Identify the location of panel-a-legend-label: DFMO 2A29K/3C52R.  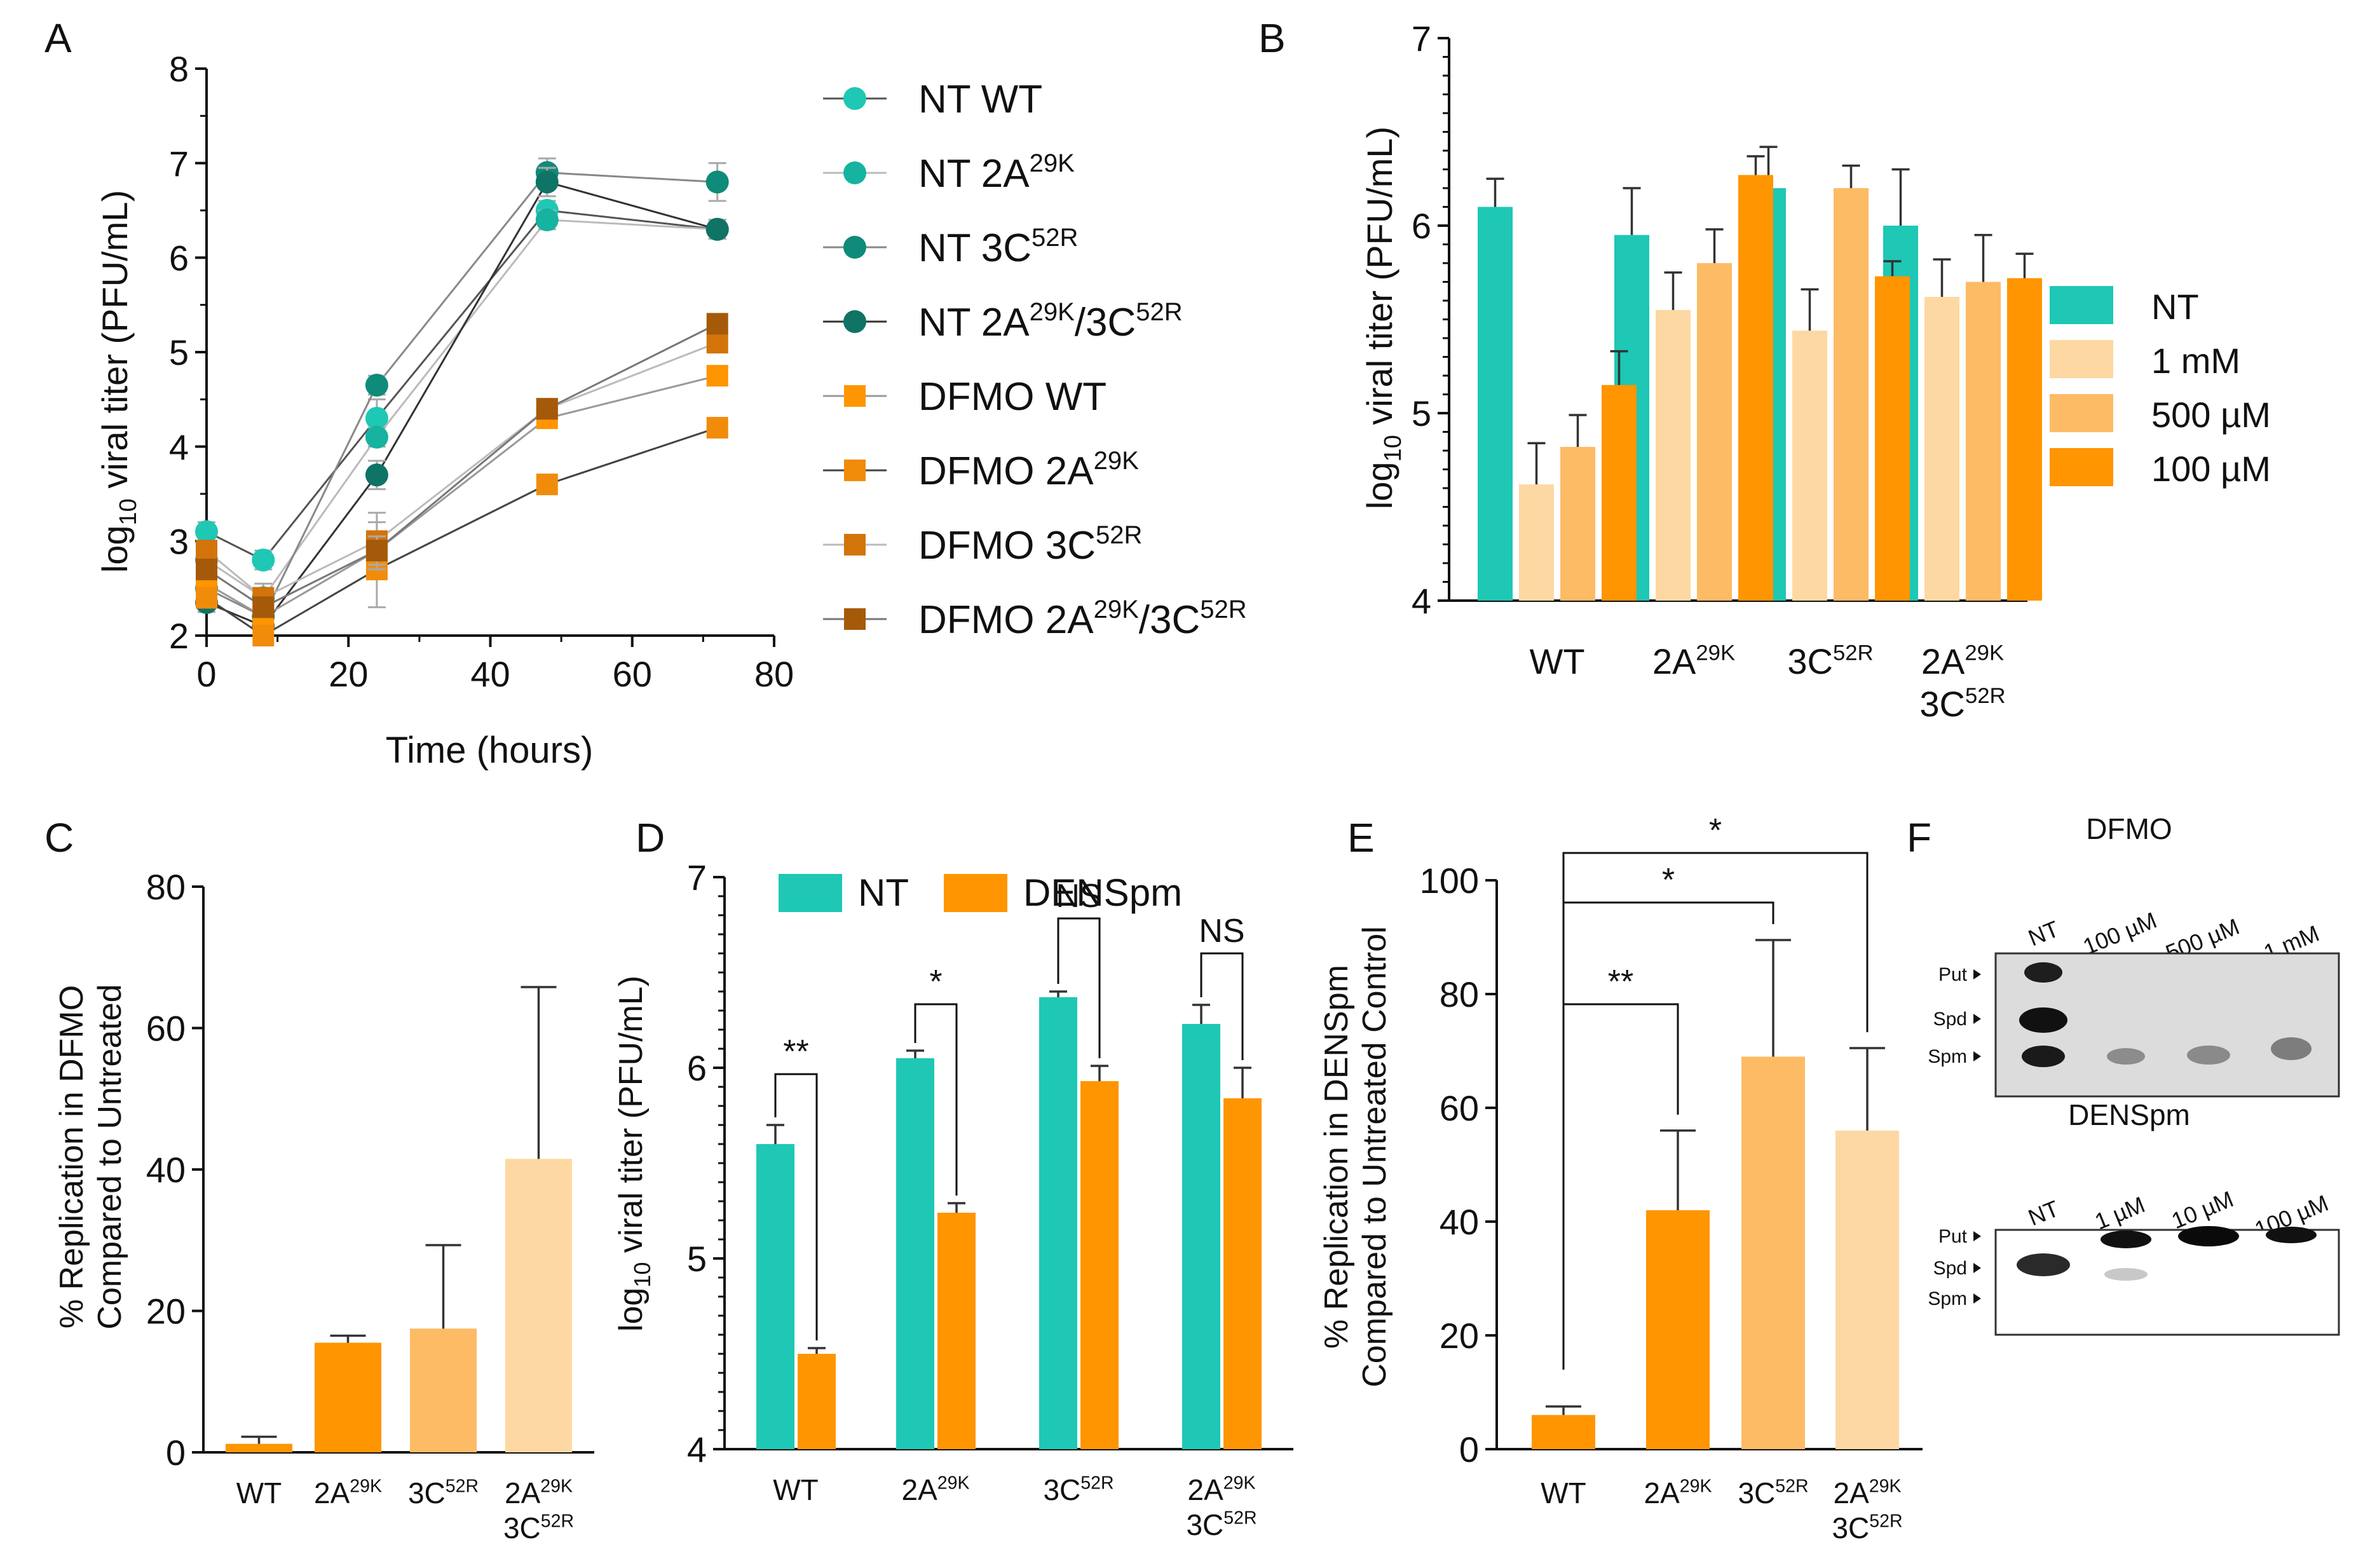
(1082, 619).